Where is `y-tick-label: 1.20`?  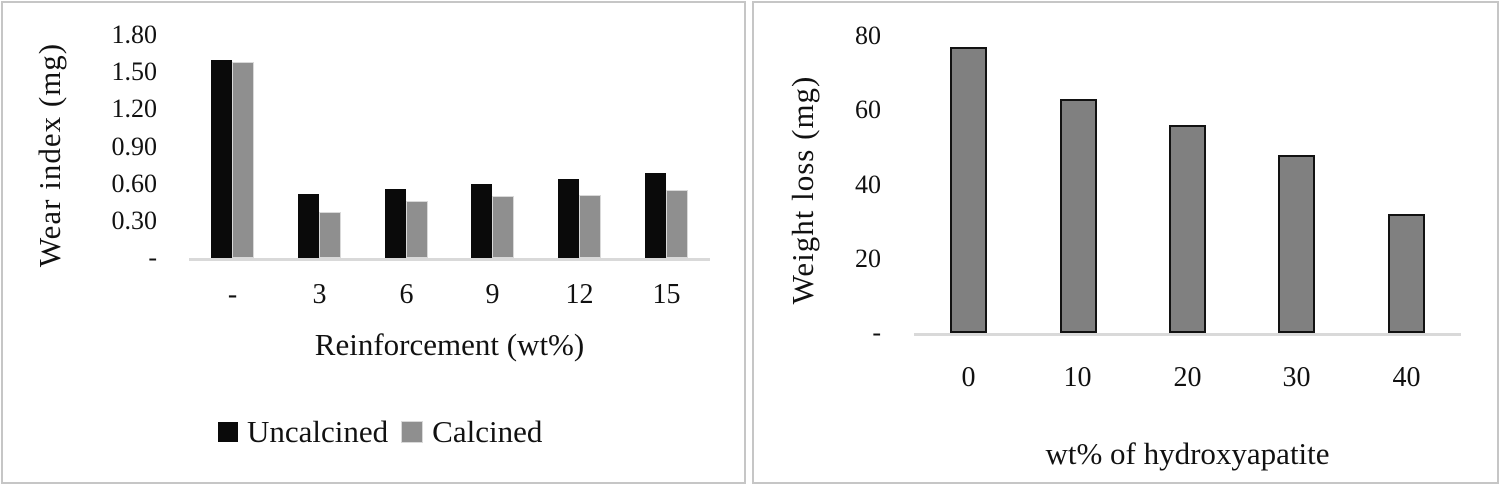
y-tick-label: 1.20 is located at coordinates (134, 109).